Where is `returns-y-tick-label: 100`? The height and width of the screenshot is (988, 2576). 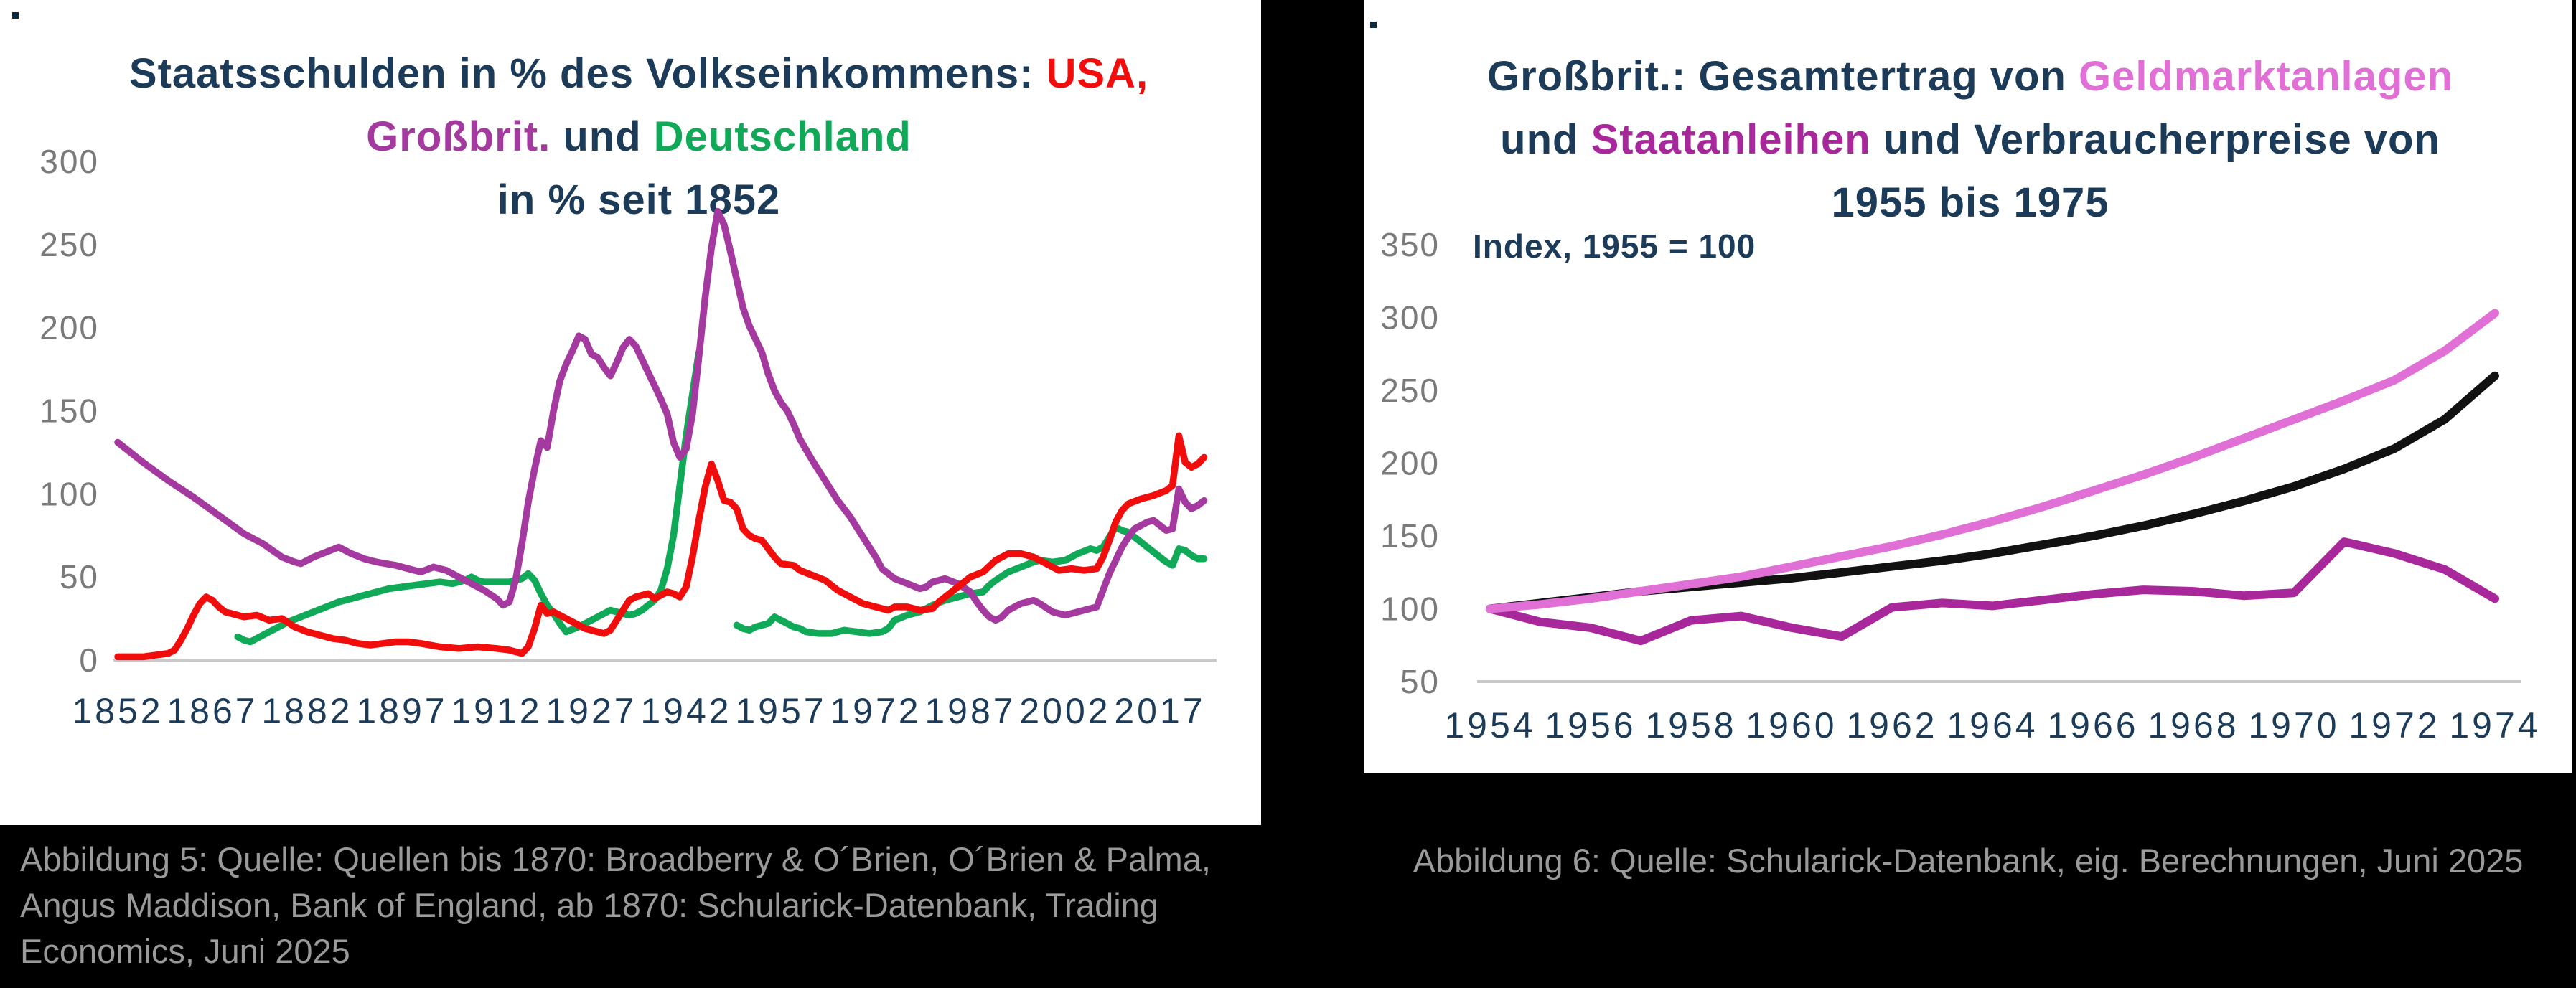
returns-y-tick-label: 100 is located at coordinates (1410, 609).